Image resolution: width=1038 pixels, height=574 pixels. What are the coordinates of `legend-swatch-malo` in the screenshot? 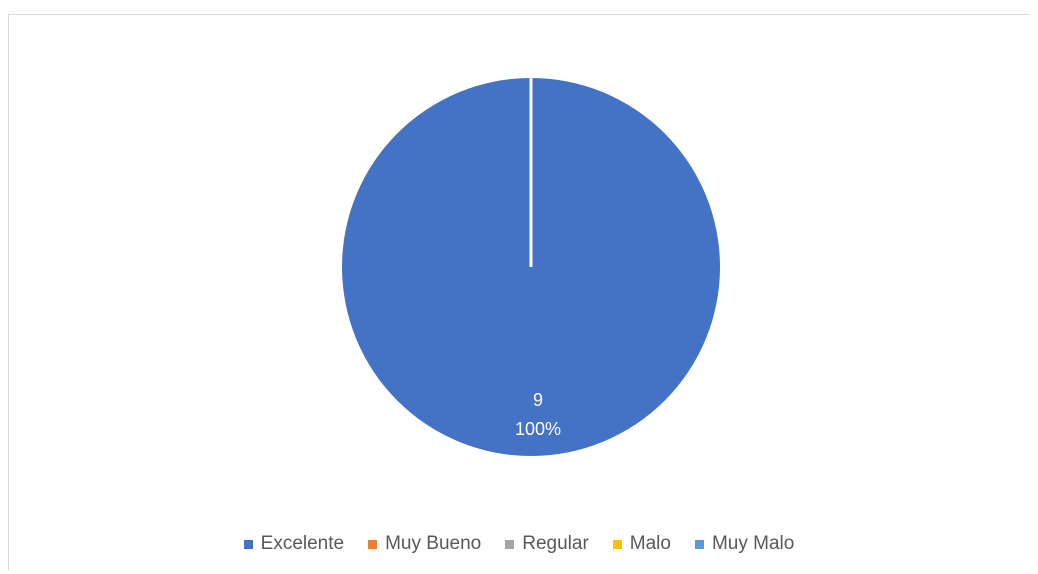 It's located at (617, 544).